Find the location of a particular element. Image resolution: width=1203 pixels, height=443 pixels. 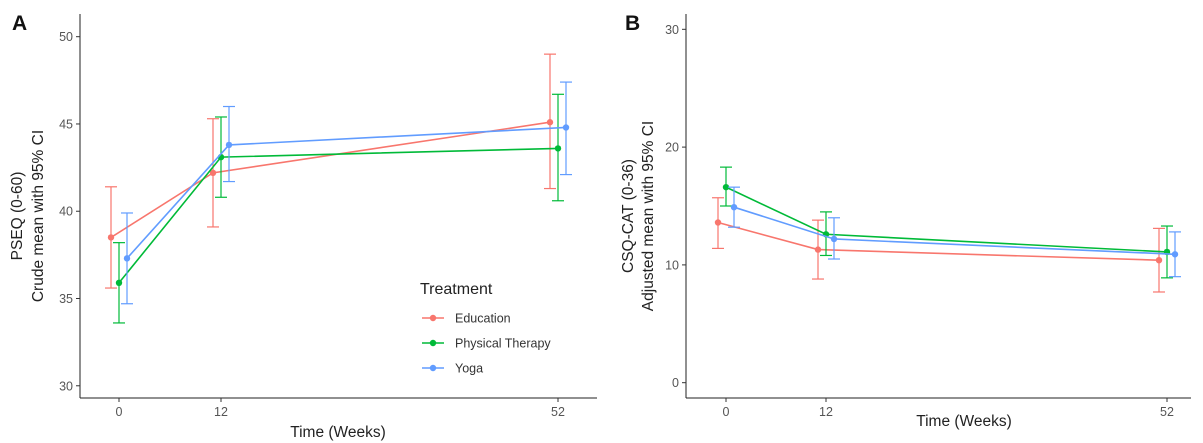

panel-letter: A is located at coordinates (19, 23).